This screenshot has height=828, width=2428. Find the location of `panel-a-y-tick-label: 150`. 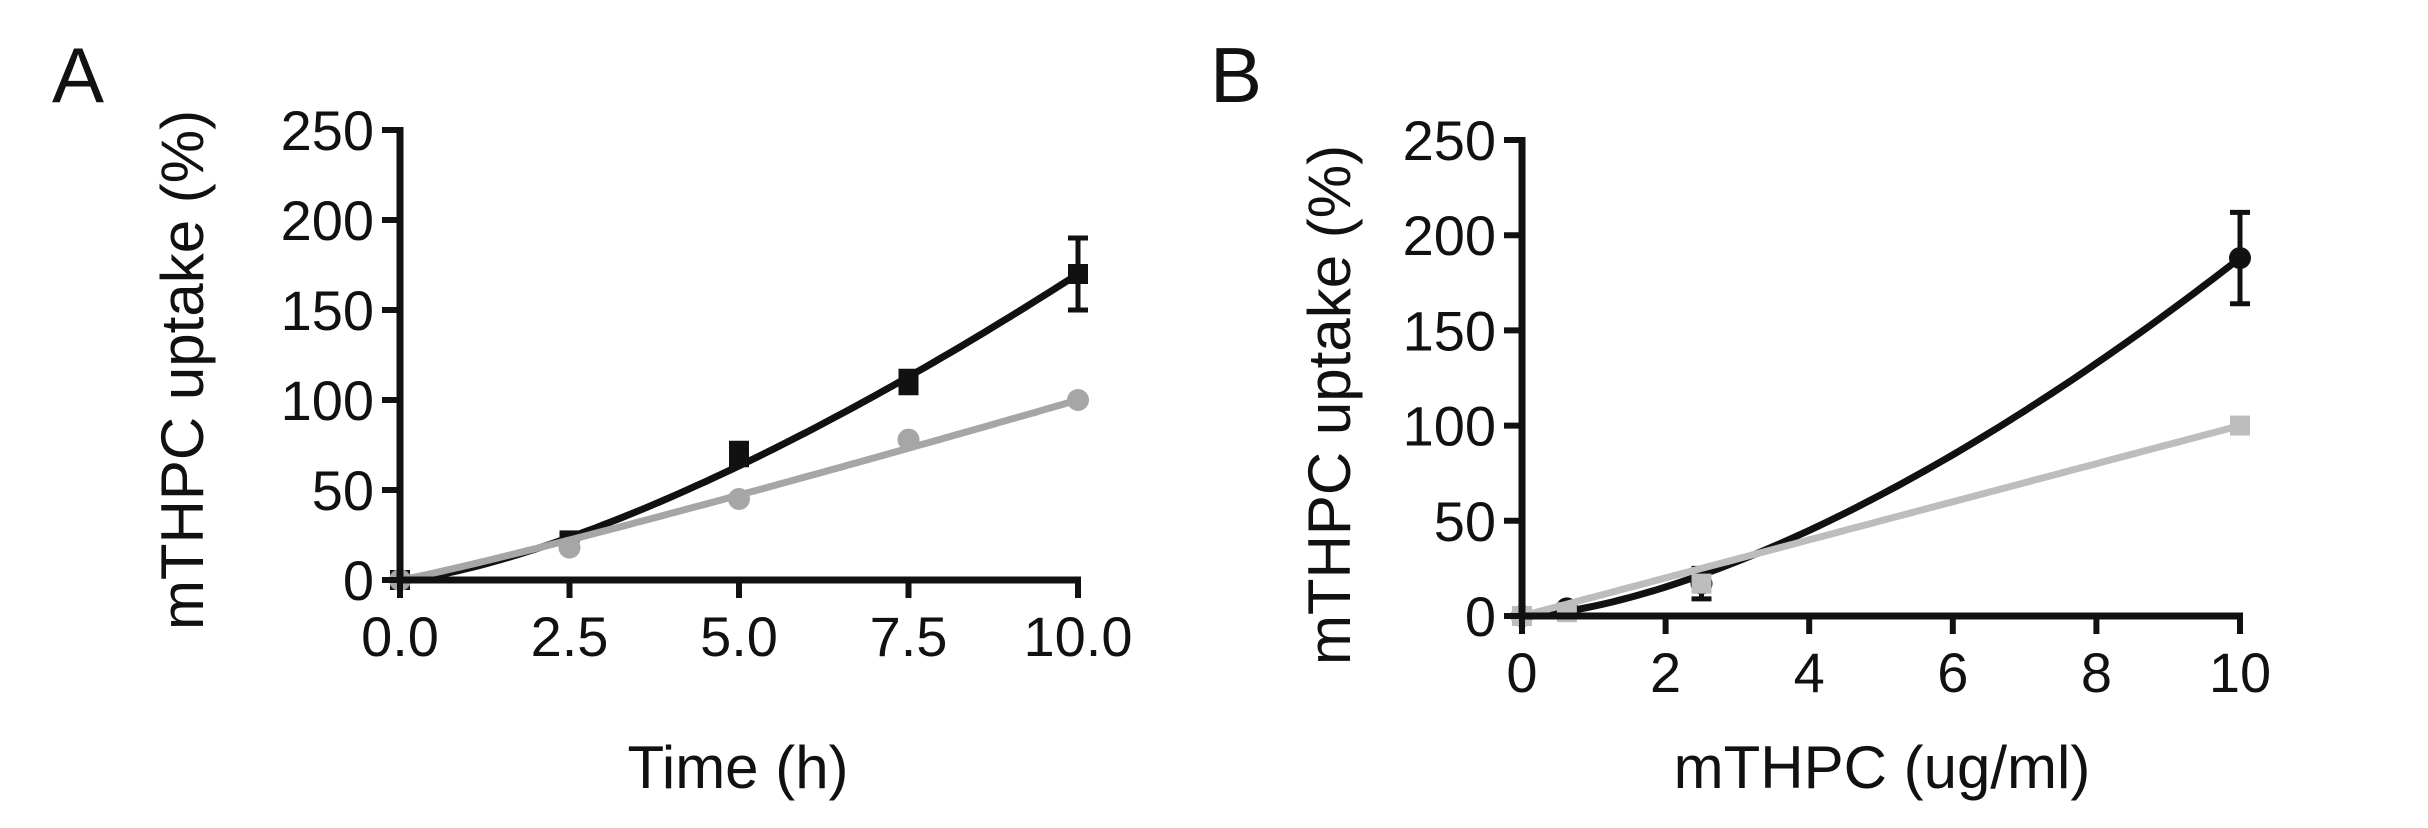

panel-a-y-tick-label: 150 is located at coordinates (327, 310).